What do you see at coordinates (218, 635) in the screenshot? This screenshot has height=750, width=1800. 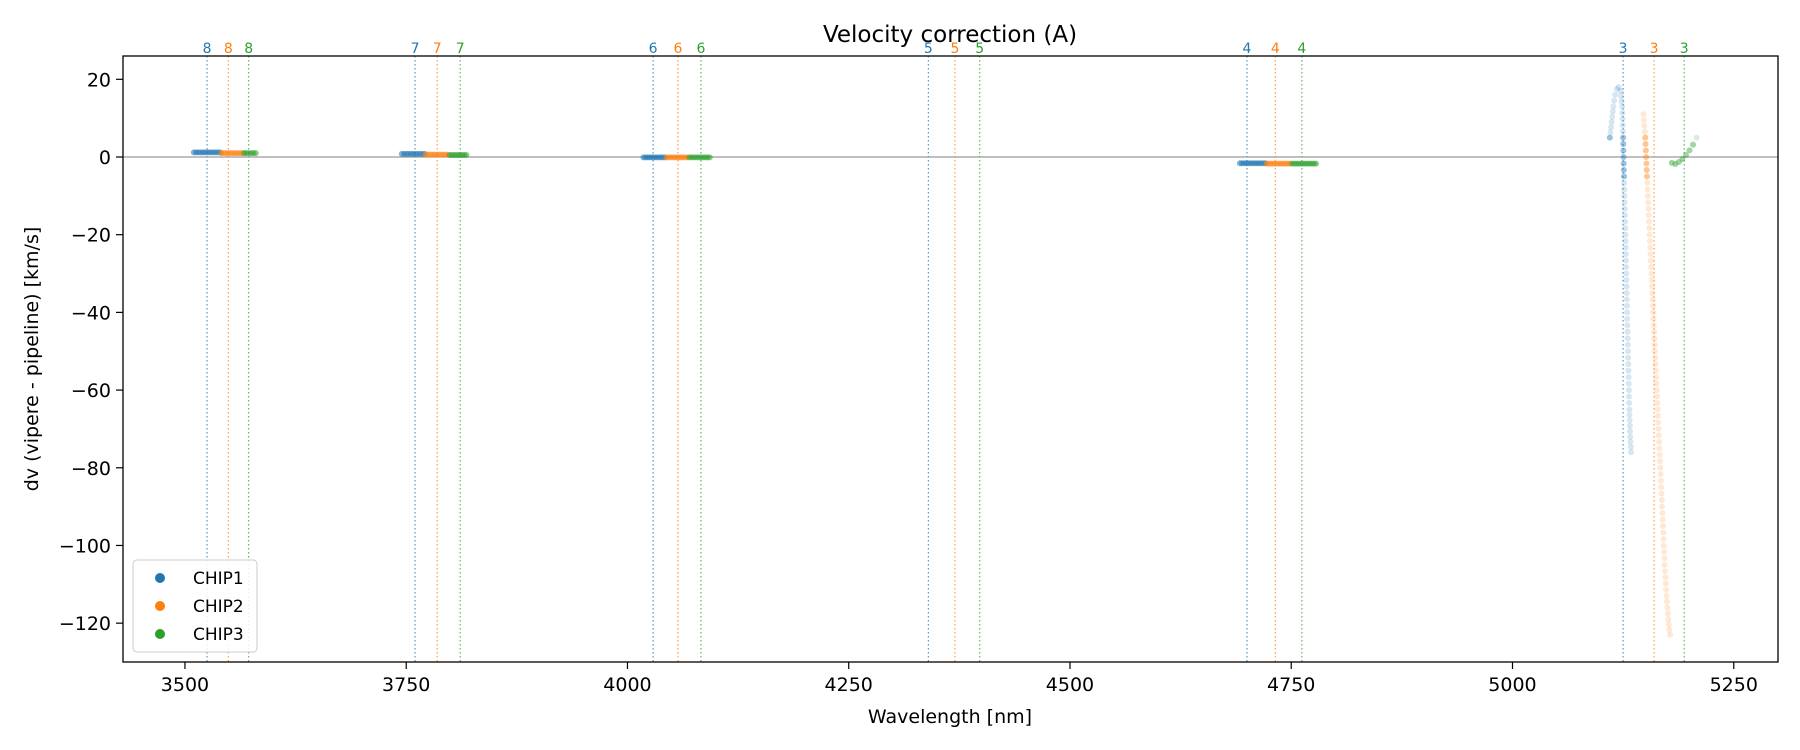 I see `legend-label-chip3: CHIP3` at bounding box center [218, 635].